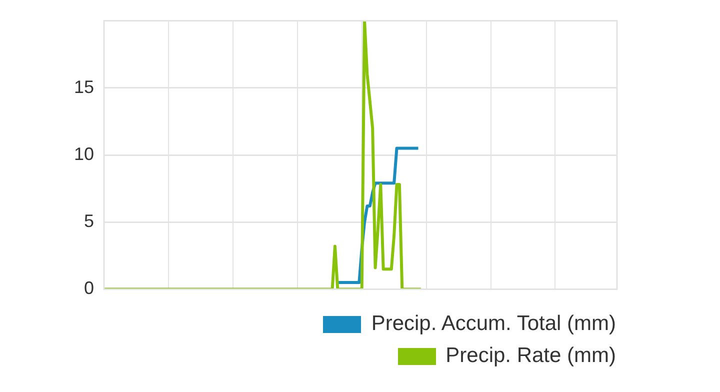  I want to click on y-tick-label: 15, so click(84, 86).